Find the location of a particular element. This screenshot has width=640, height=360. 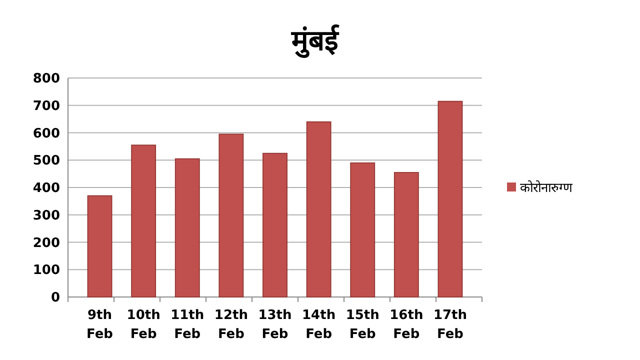

x-tick-label: 16th Feb is located at coordinates (407, 325).